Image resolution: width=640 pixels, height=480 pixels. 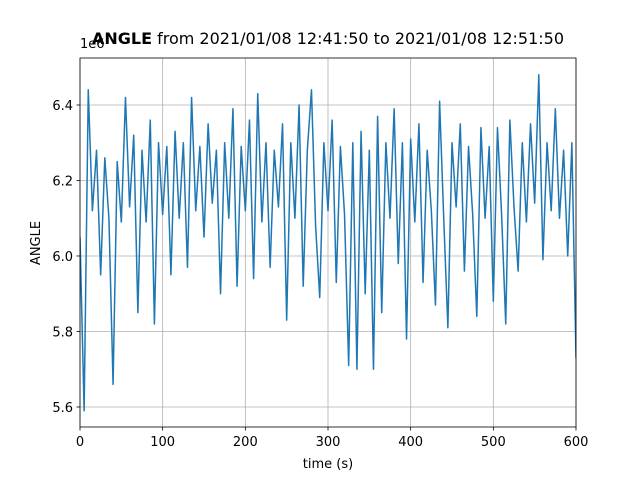 I want to click on x-tick-label: 100, so click(x=162, y=442).